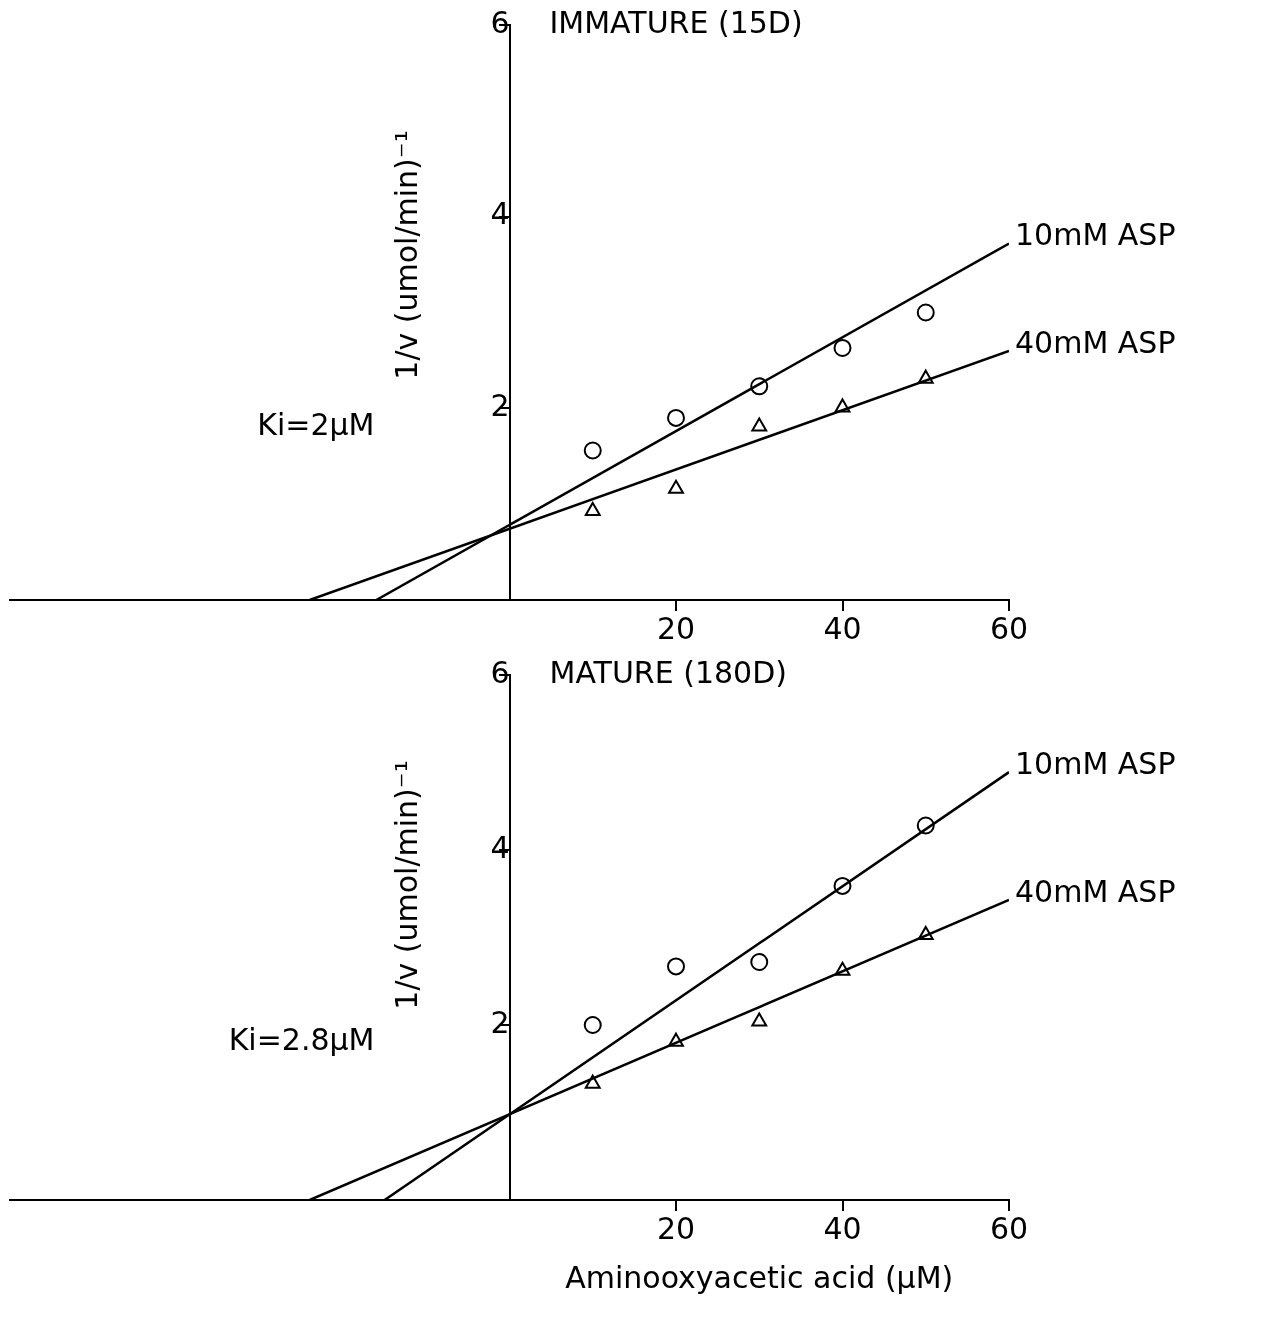 This screenshot has width=1269, height=1320. What do you see at coordinates (301, 1040) in the screenshot?
I see `annotation: Ki=2.8µM` at bounding box center [301, 1040].